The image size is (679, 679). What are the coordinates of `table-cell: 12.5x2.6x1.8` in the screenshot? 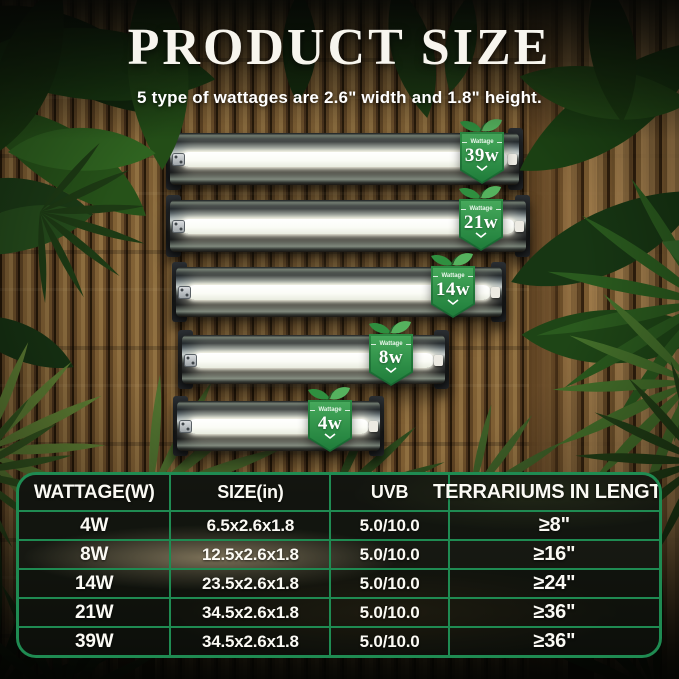 It's located at (249, 554).